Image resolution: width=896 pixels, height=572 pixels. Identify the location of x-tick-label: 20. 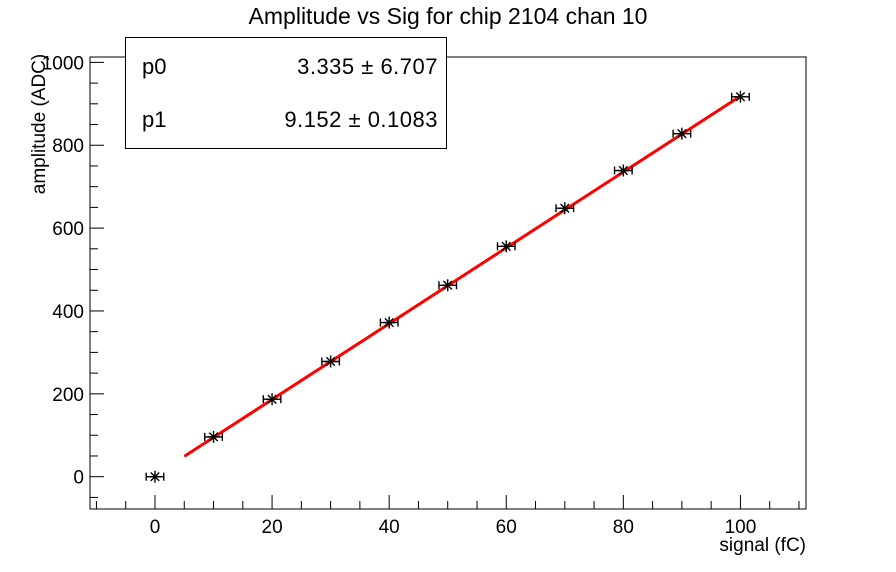
(272, 527).